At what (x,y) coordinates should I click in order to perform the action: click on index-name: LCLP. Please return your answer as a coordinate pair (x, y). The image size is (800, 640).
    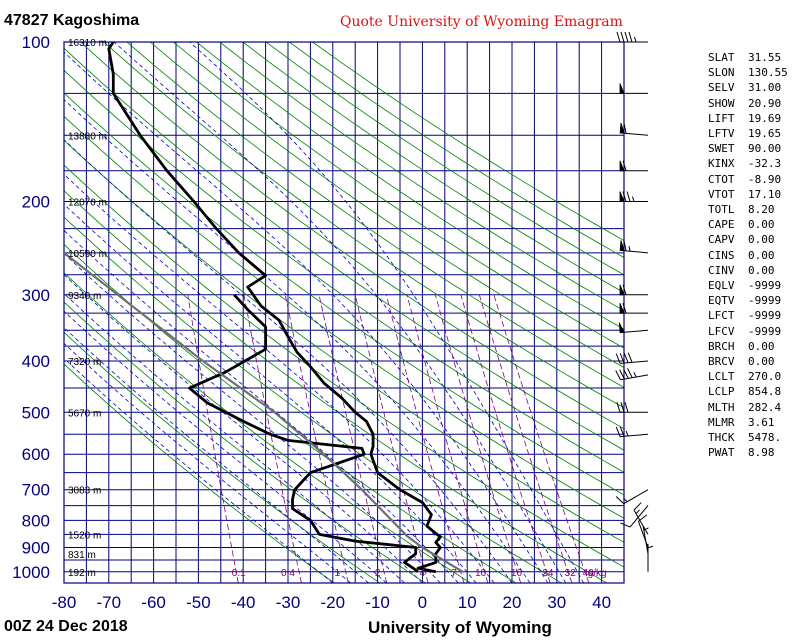
    Looking at the image, I should click on (721, 392).